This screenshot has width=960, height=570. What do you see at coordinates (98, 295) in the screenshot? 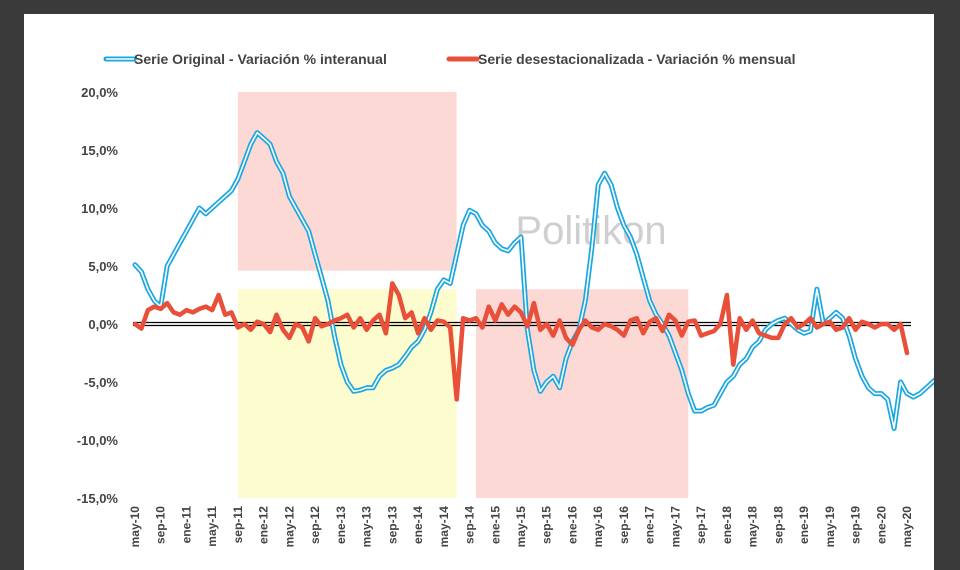
I see `y-axis-ticks: -15,0% -10,0% -5,0% 0,0% 5,0% 10,0% 15,0% 20,0%` at bounding box center [98, 295].